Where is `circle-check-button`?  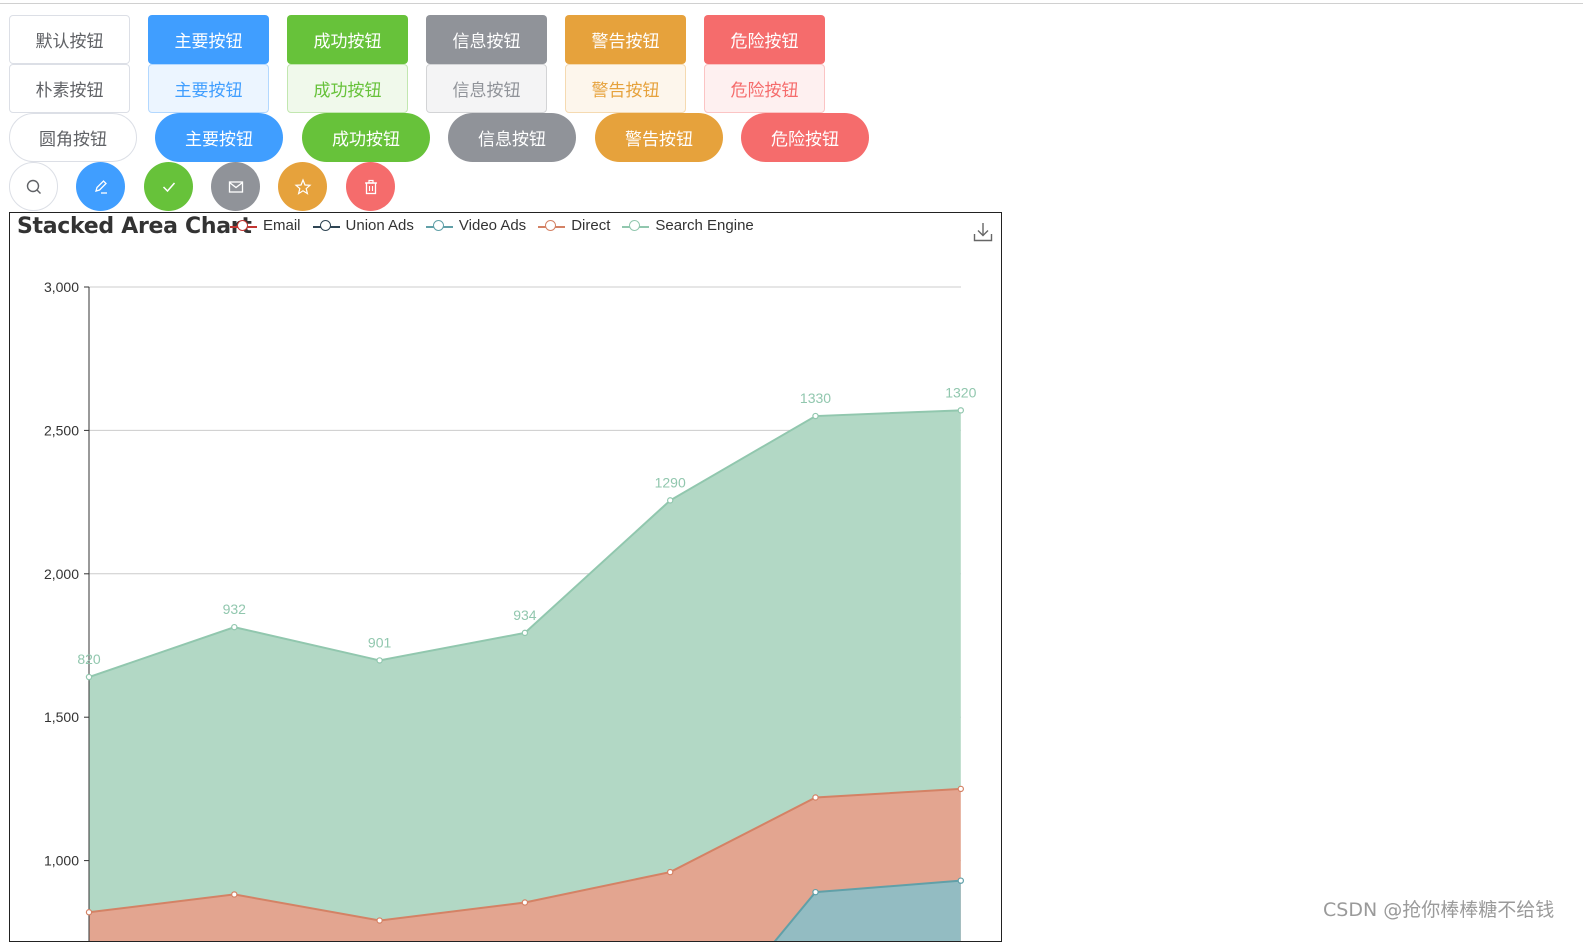
circle-check-button is located at coordinates (168, 186).